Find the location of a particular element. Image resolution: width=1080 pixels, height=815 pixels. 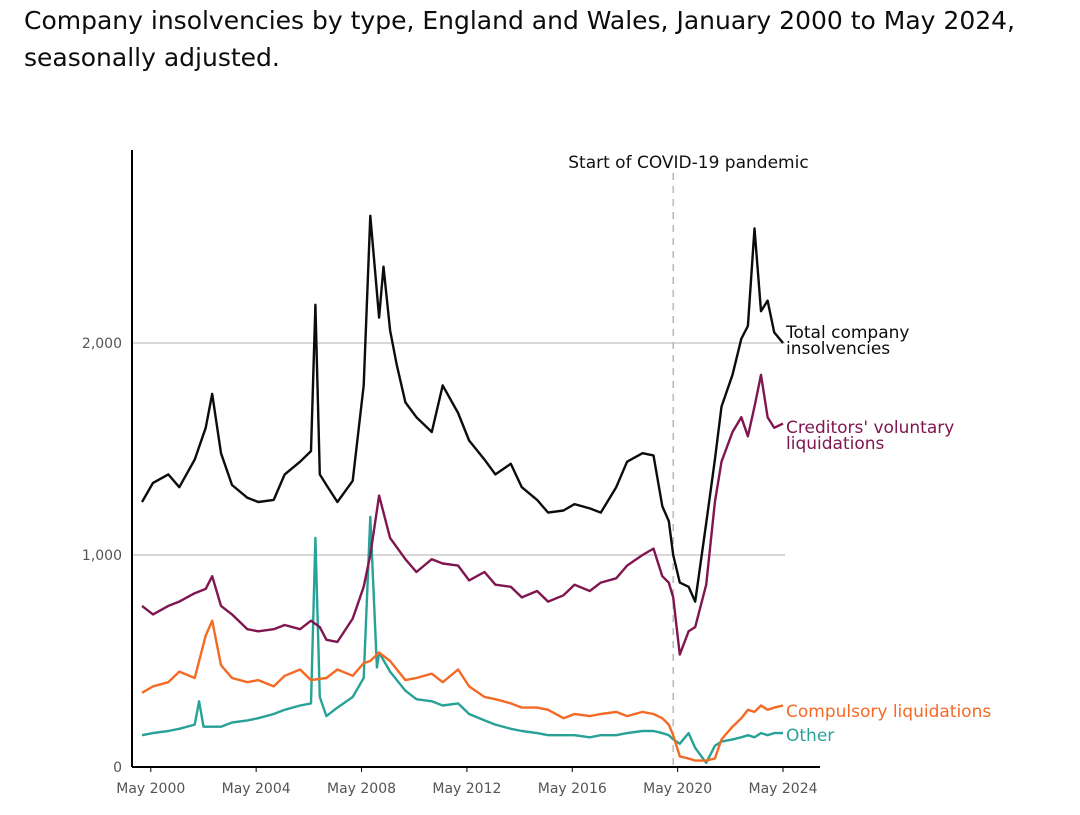

series-label-line: Other is located at coordinates (810, 736).